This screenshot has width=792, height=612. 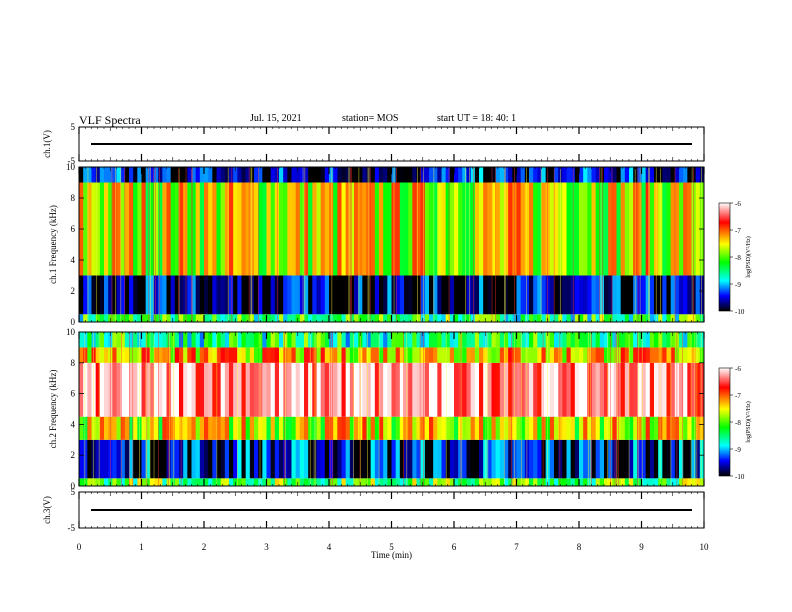 I want to click on x-tick-label: 5, so click(x=391, y=547).